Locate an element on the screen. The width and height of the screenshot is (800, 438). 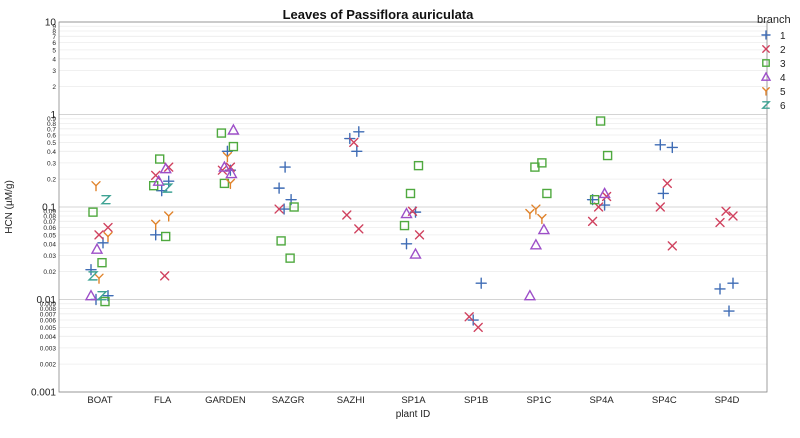
y-tick-label: 0.03 is located at coordinates (49, 256).